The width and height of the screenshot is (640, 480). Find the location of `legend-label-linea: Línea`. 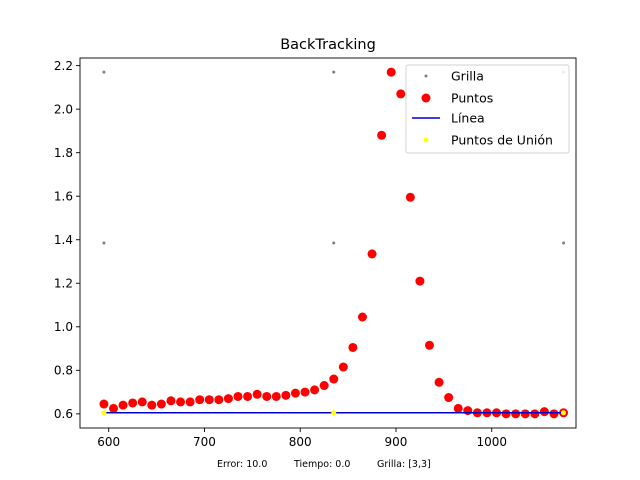

legend-label-linea: Línea is located at coordinates (468, 118).